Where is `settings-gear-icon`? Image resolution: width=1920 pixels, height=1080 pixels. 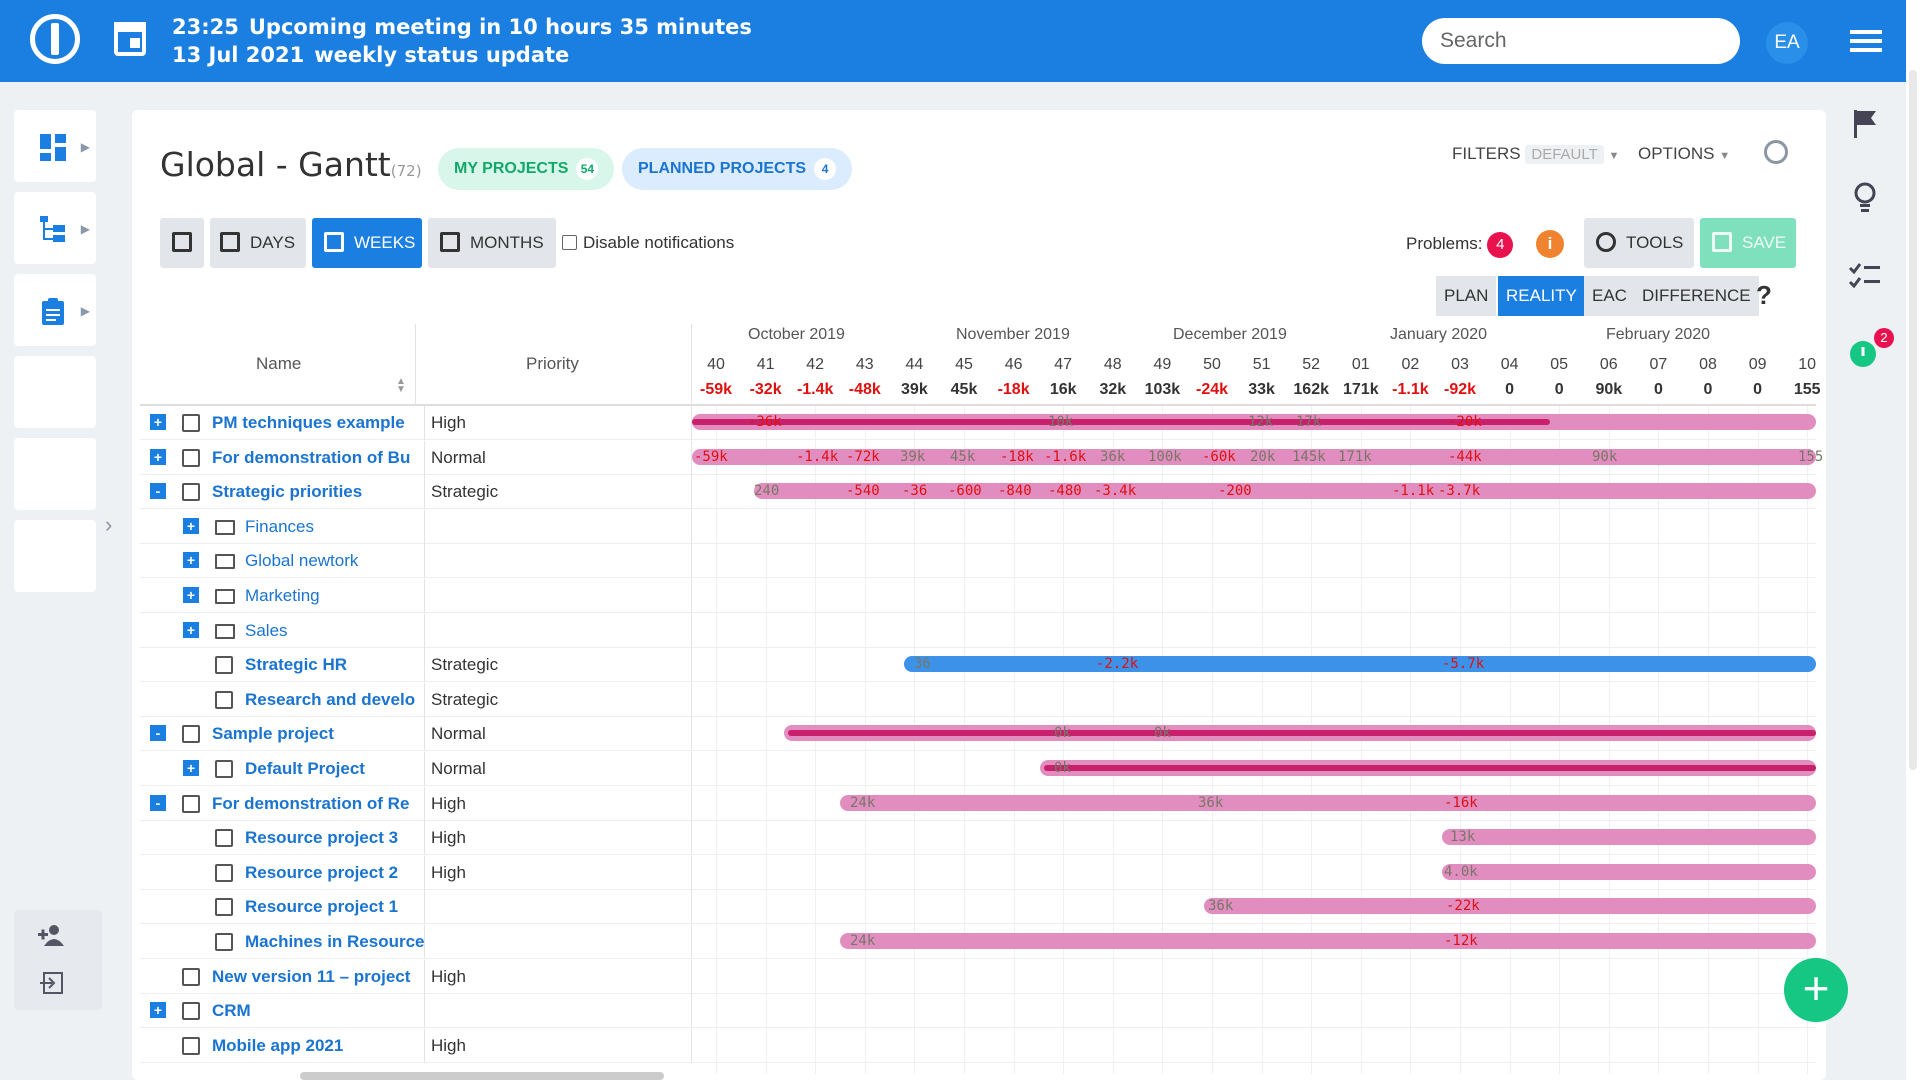
settings-gear-icon is located at coordinates (1776, 152).